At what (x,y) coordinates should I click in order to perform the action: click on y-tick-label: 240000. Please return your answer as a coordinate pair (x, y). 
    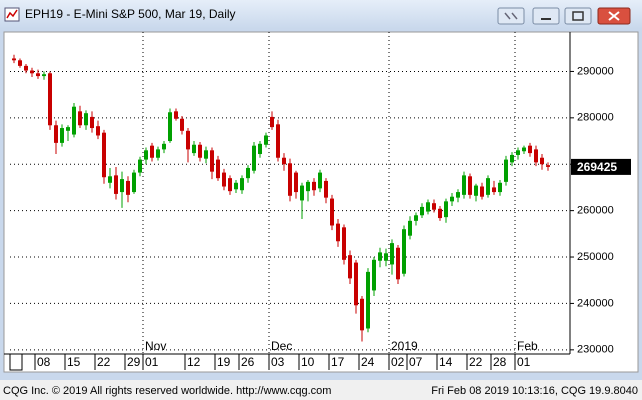
    Looking at the image, I should click on (595, 303).